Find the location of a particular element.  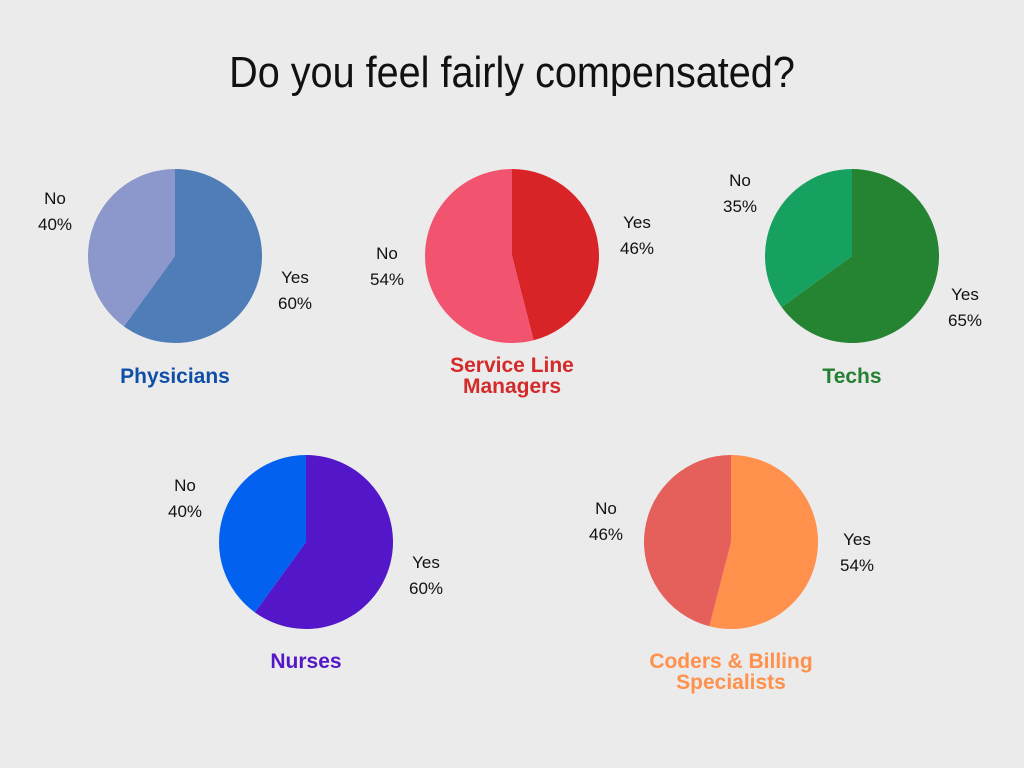

pie-slice-service-line-managers-yes is located at coordinates (555, 255).